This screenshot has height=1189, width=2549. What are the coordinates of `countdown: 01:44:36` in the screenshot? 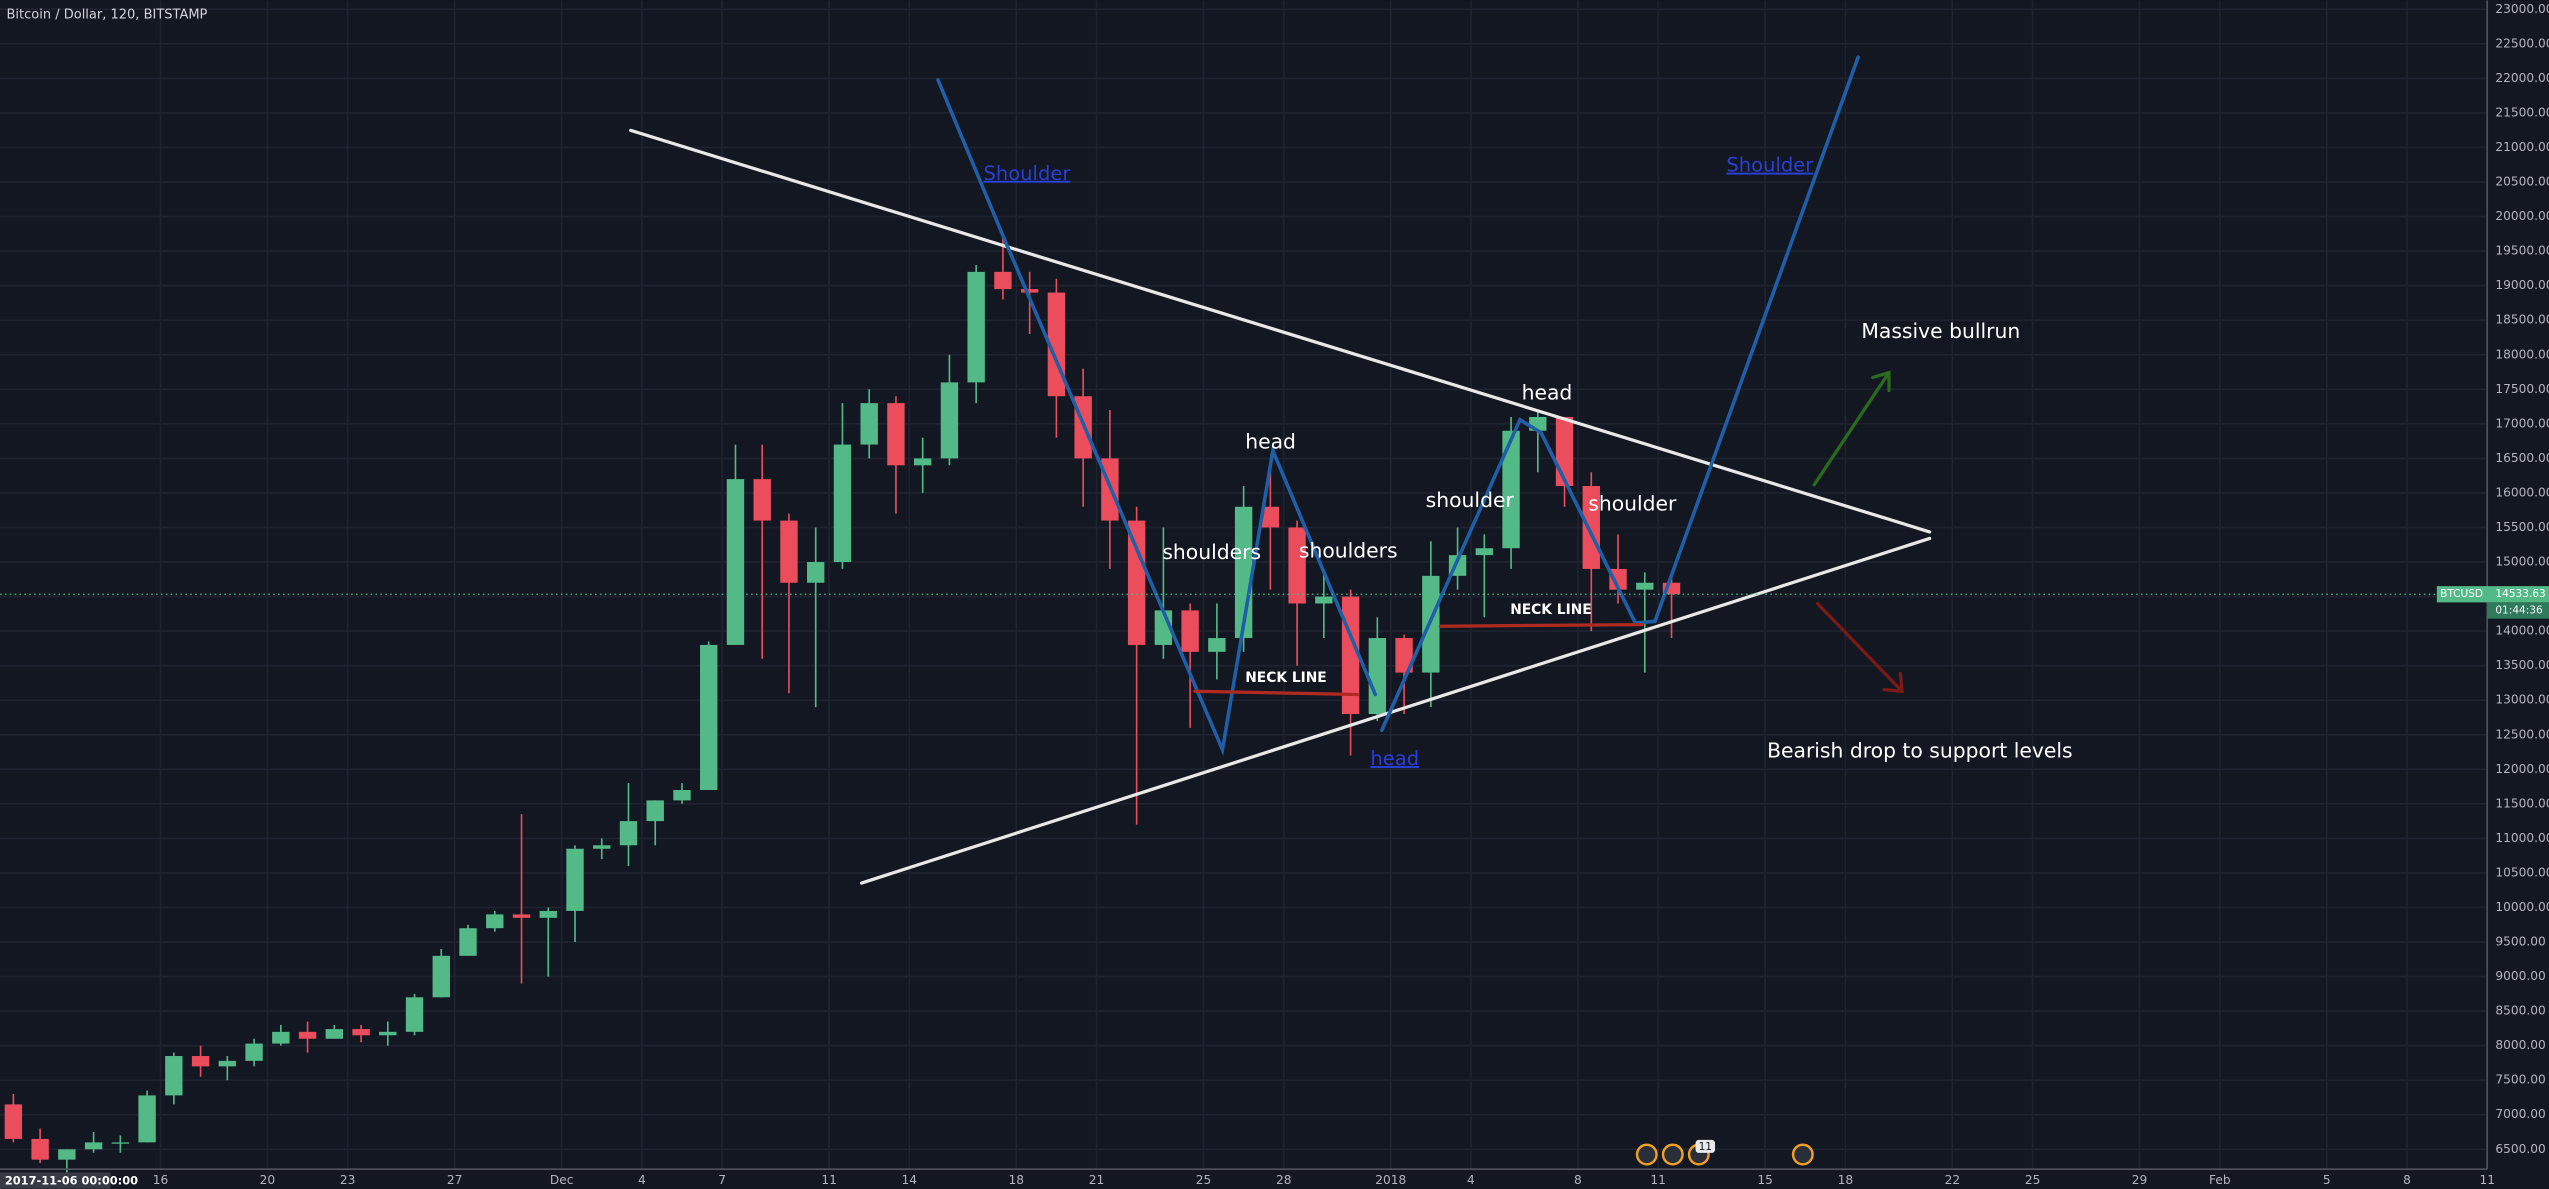 It's located at (2519, 611).